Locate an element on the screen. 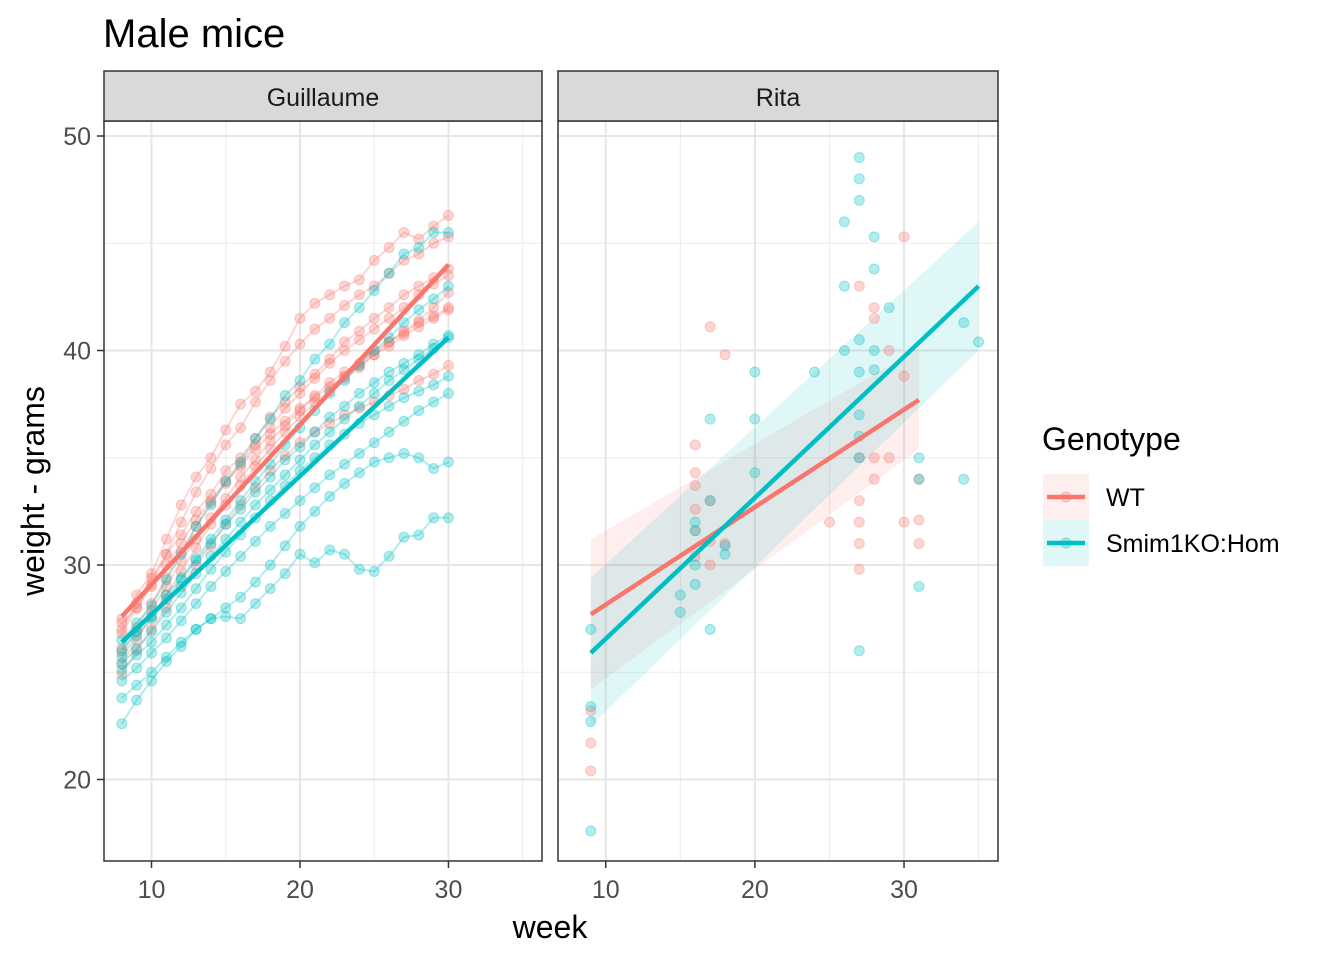 The width and height of the screenshot is (1344, 960). strip-background is located at coordinates (323, 96).